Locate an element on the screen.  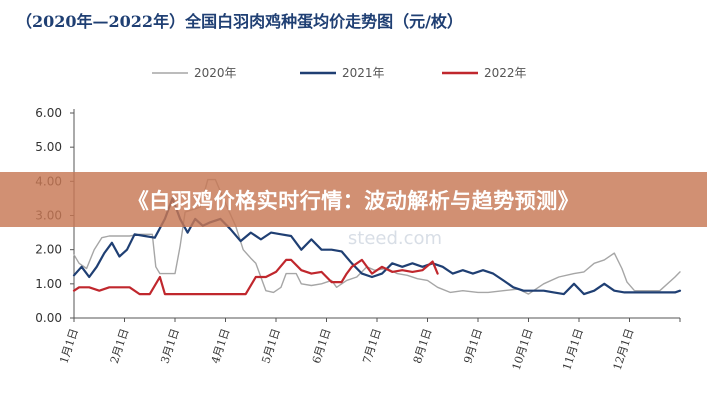
x-tick-label: 4月1日 is located at coordinates (220, 346).